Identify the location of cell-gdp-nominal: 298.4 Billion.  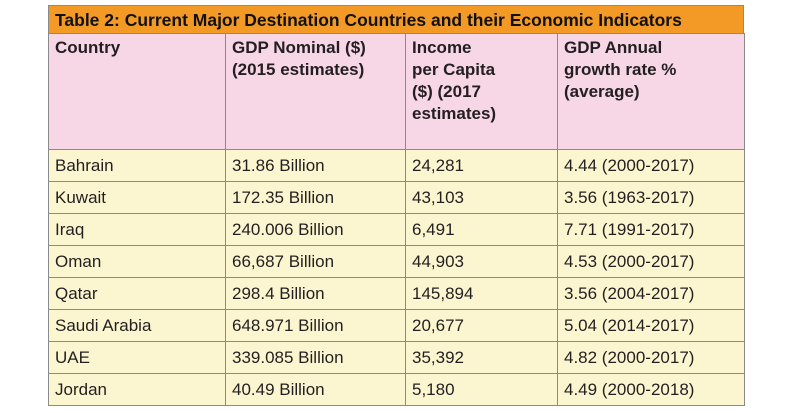
(315, 293).